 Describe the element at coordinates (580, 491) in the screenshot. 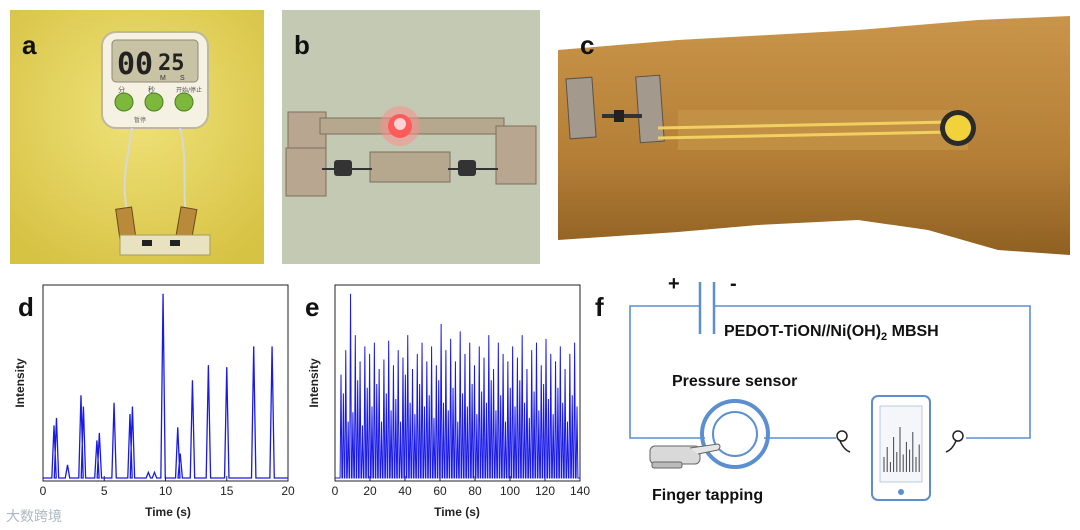

I see `chart-e-xtick-label: 140` at that location.